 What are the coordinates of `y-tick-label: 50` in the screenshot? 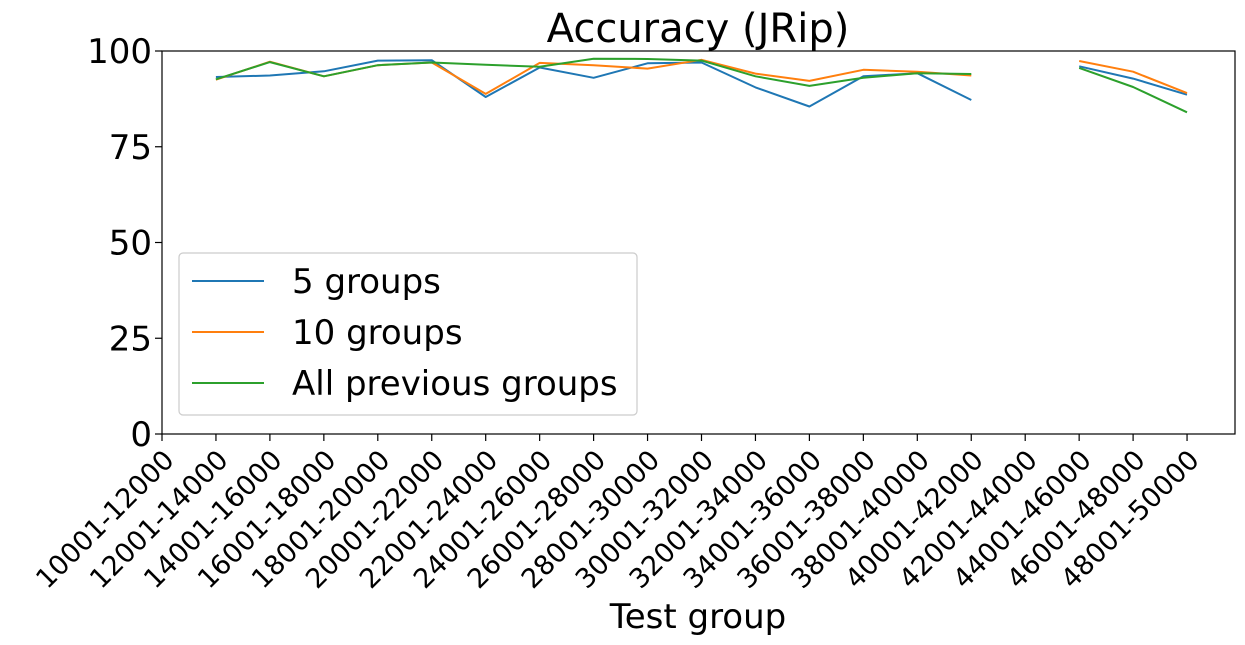 It's located at (130, 244).